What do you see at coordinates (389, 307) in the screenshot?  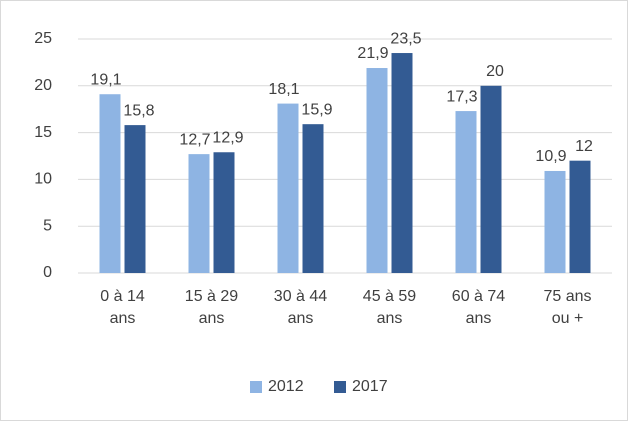 I see `x-tick-label: 45 à 59 ans` at bounding box center [389, 307].